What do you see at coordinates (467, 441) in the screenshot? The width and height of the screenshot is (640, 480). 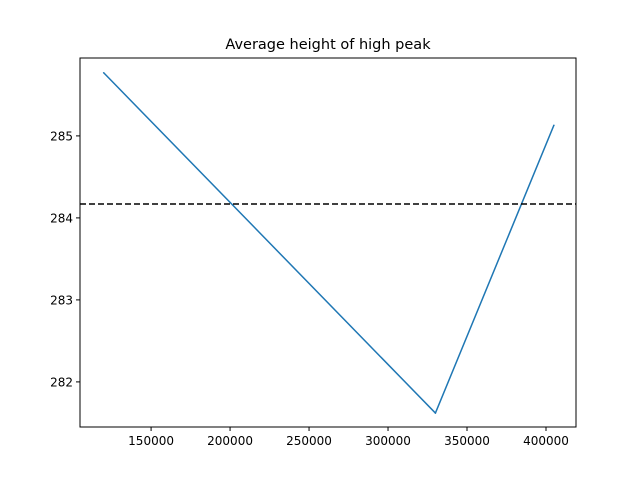 I see `x-tick-label: 350000` at bounding box center [467, 441].